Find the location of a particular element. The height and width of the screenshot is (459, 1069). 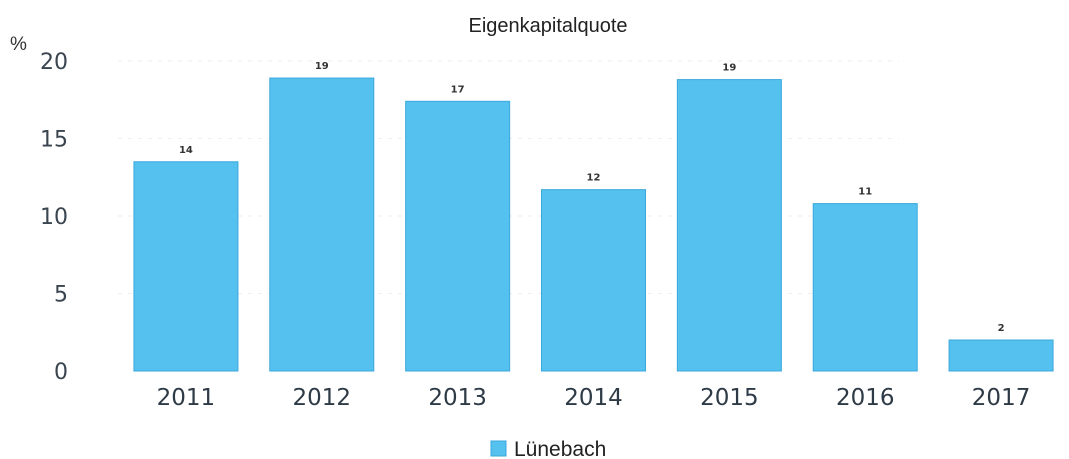

legend-label: Lünebach is located at coordinates (560, 448).